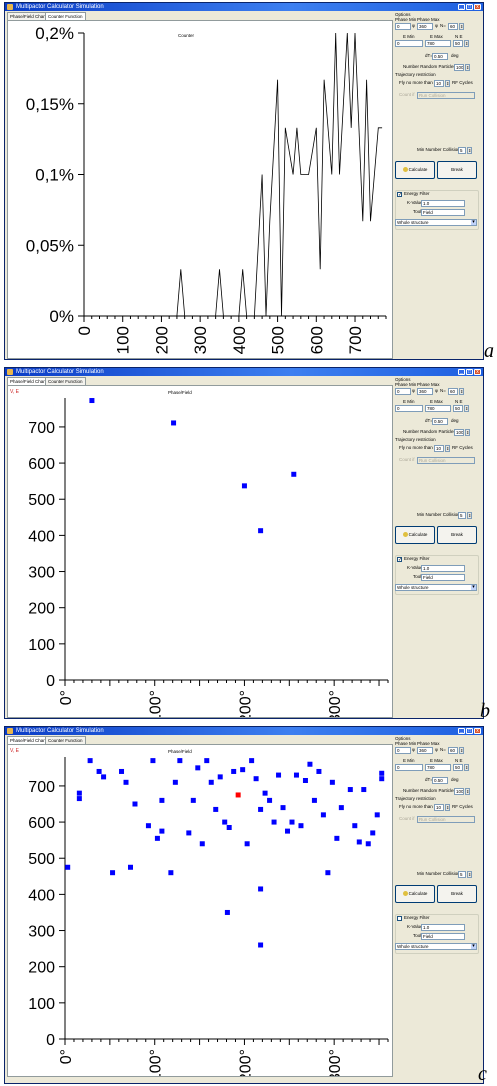 The image size is (497, 1086). Describe the element at coordinates (399, 918) in the screenshot. I see `energy-filter-checkbox` at that location.